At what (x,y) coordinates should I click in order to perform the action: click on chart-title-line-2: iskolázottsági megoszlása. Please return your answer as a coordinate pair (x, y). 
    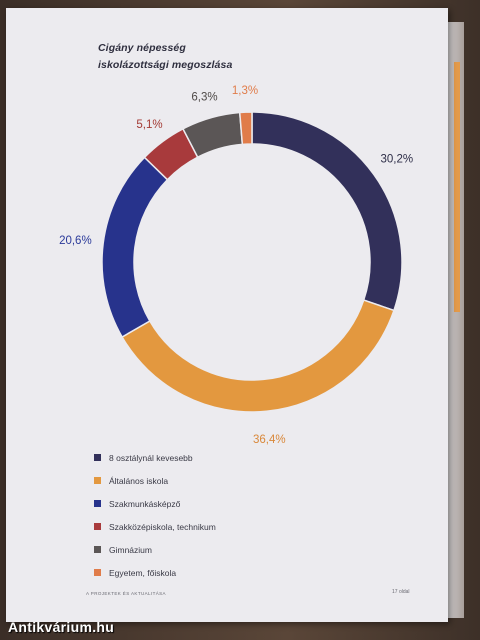
    Looking at the image, I should click on (165, 65).